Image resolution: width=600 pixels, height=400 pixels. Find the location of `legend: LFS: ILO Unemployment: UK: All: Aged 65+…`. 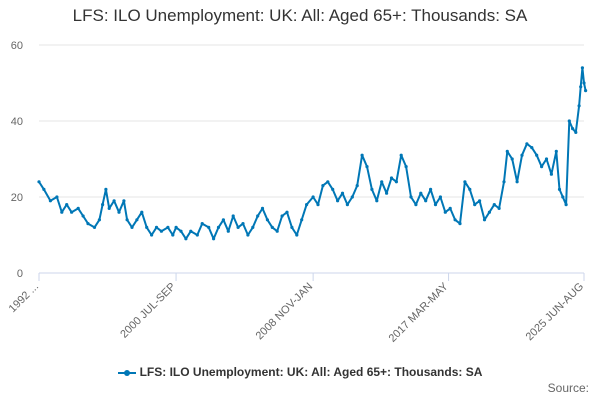

legend: LFS: ILO Unemployment: UK: All: Aged 65+… is located at coordinates (300, 372).